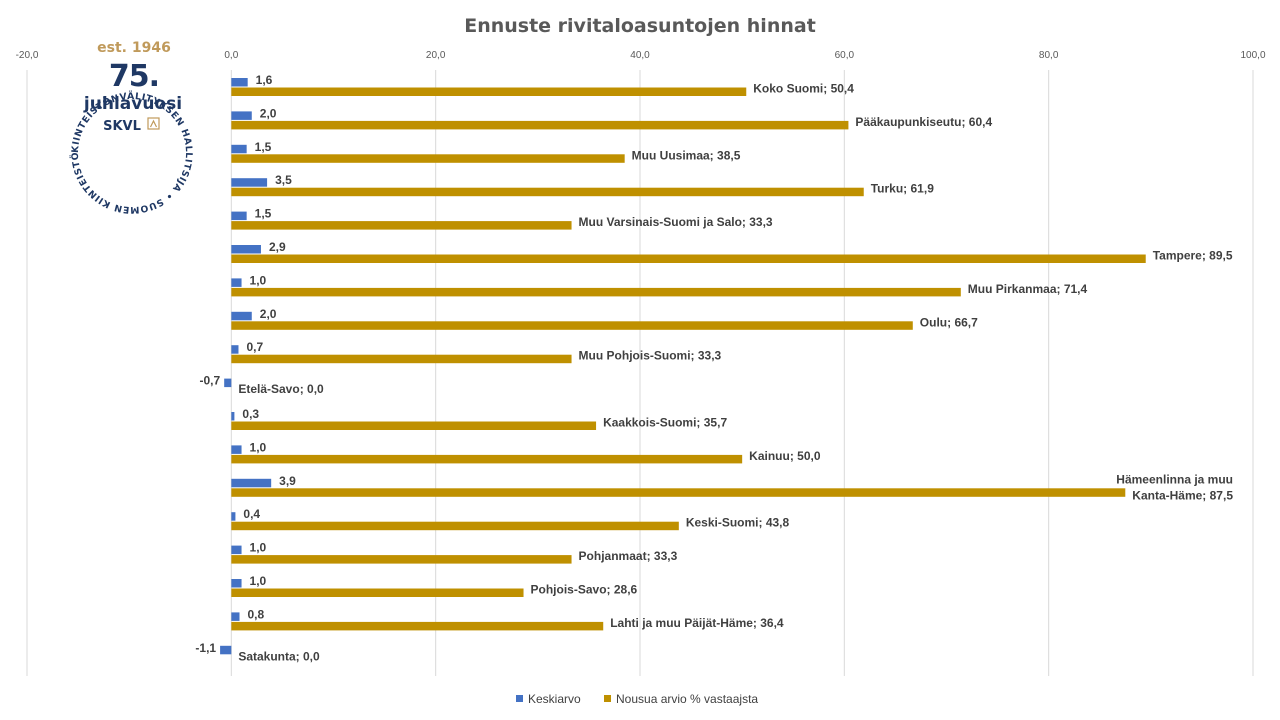 The image size is (1280, 720). I want to click on x-tick-label: 60,0, so click(845, 55).